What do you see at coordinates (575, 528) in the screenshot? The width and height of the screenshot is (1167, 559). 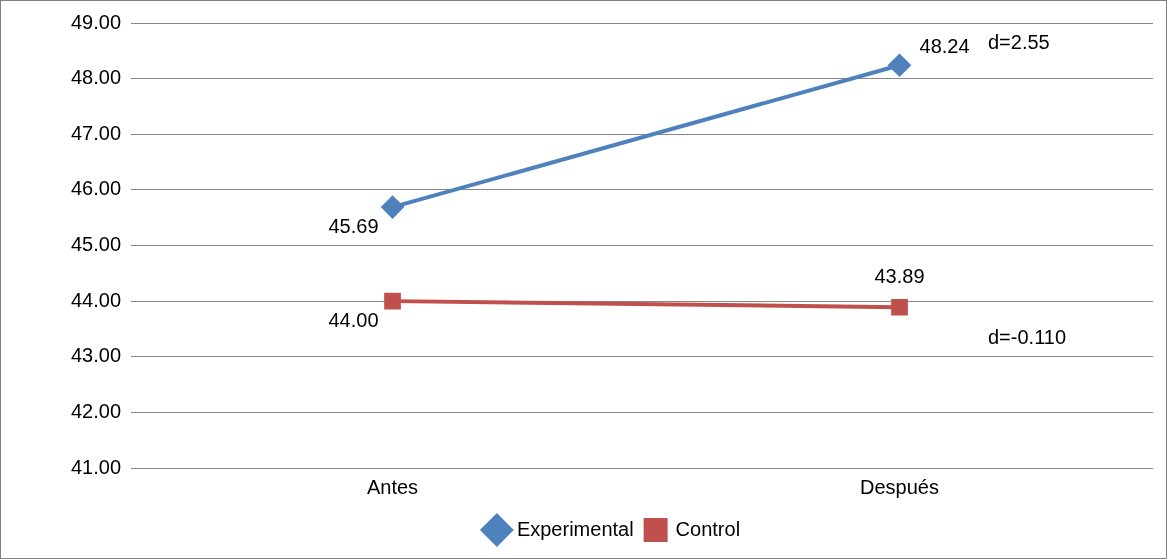 I see `legend-label: Experimental` at bounding box center [575, 528].